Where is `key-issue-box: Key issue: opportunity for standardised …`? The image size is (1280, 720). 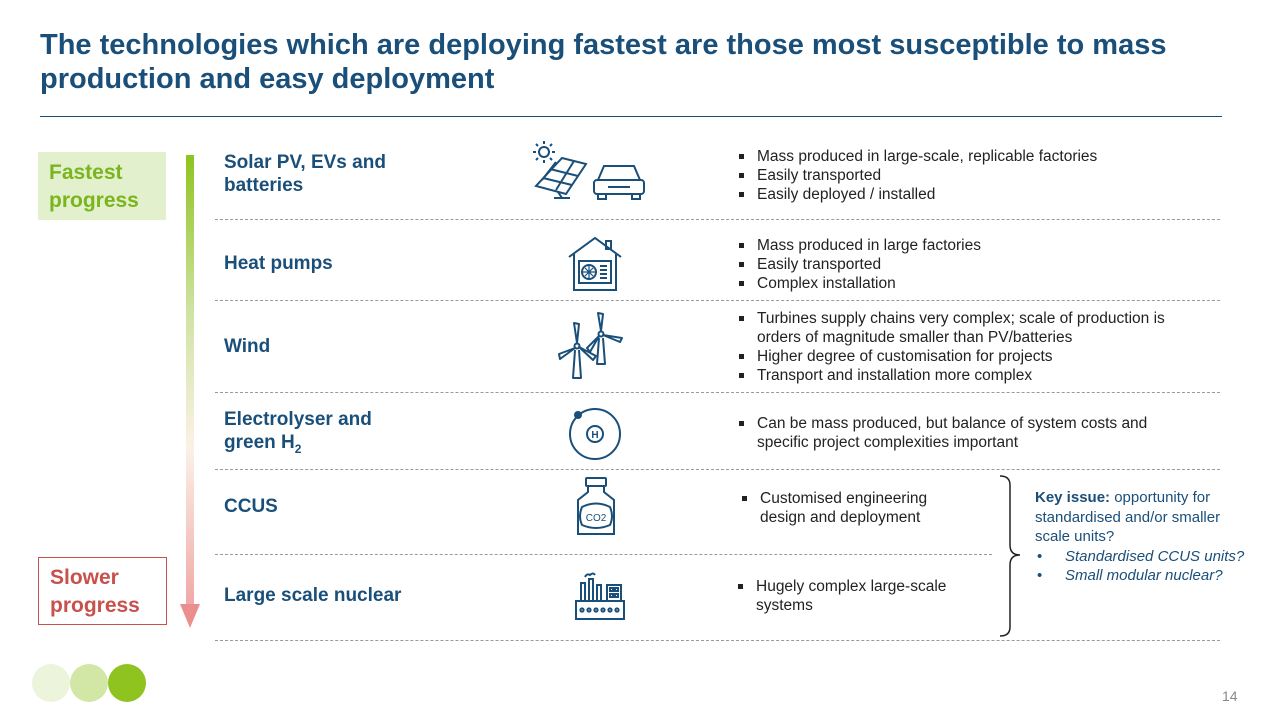
key-issue-box: Key issue: opportunity for standardised … is located at coordinates (1140, 537).